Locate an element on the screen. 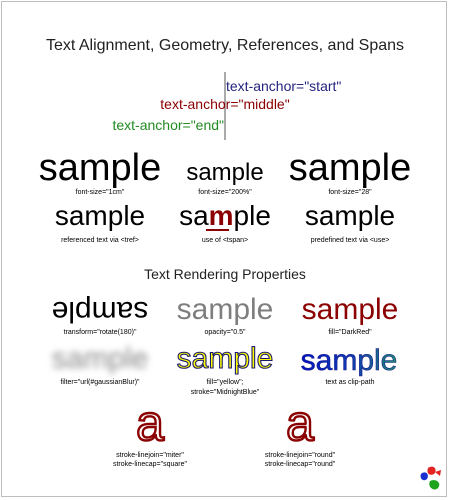  caption-miter-line1: stroke-linejoin="miter" is located at coordinates (150, 455).